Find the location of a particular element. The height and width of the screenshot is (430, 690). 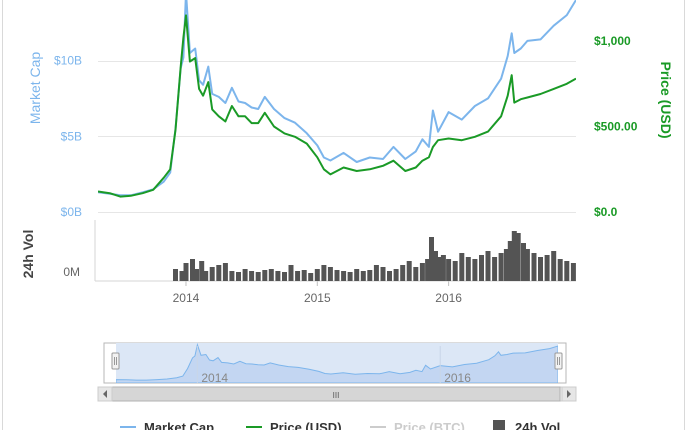

volume-axis-title: 24h Vol is located at coordinates (28, 254).